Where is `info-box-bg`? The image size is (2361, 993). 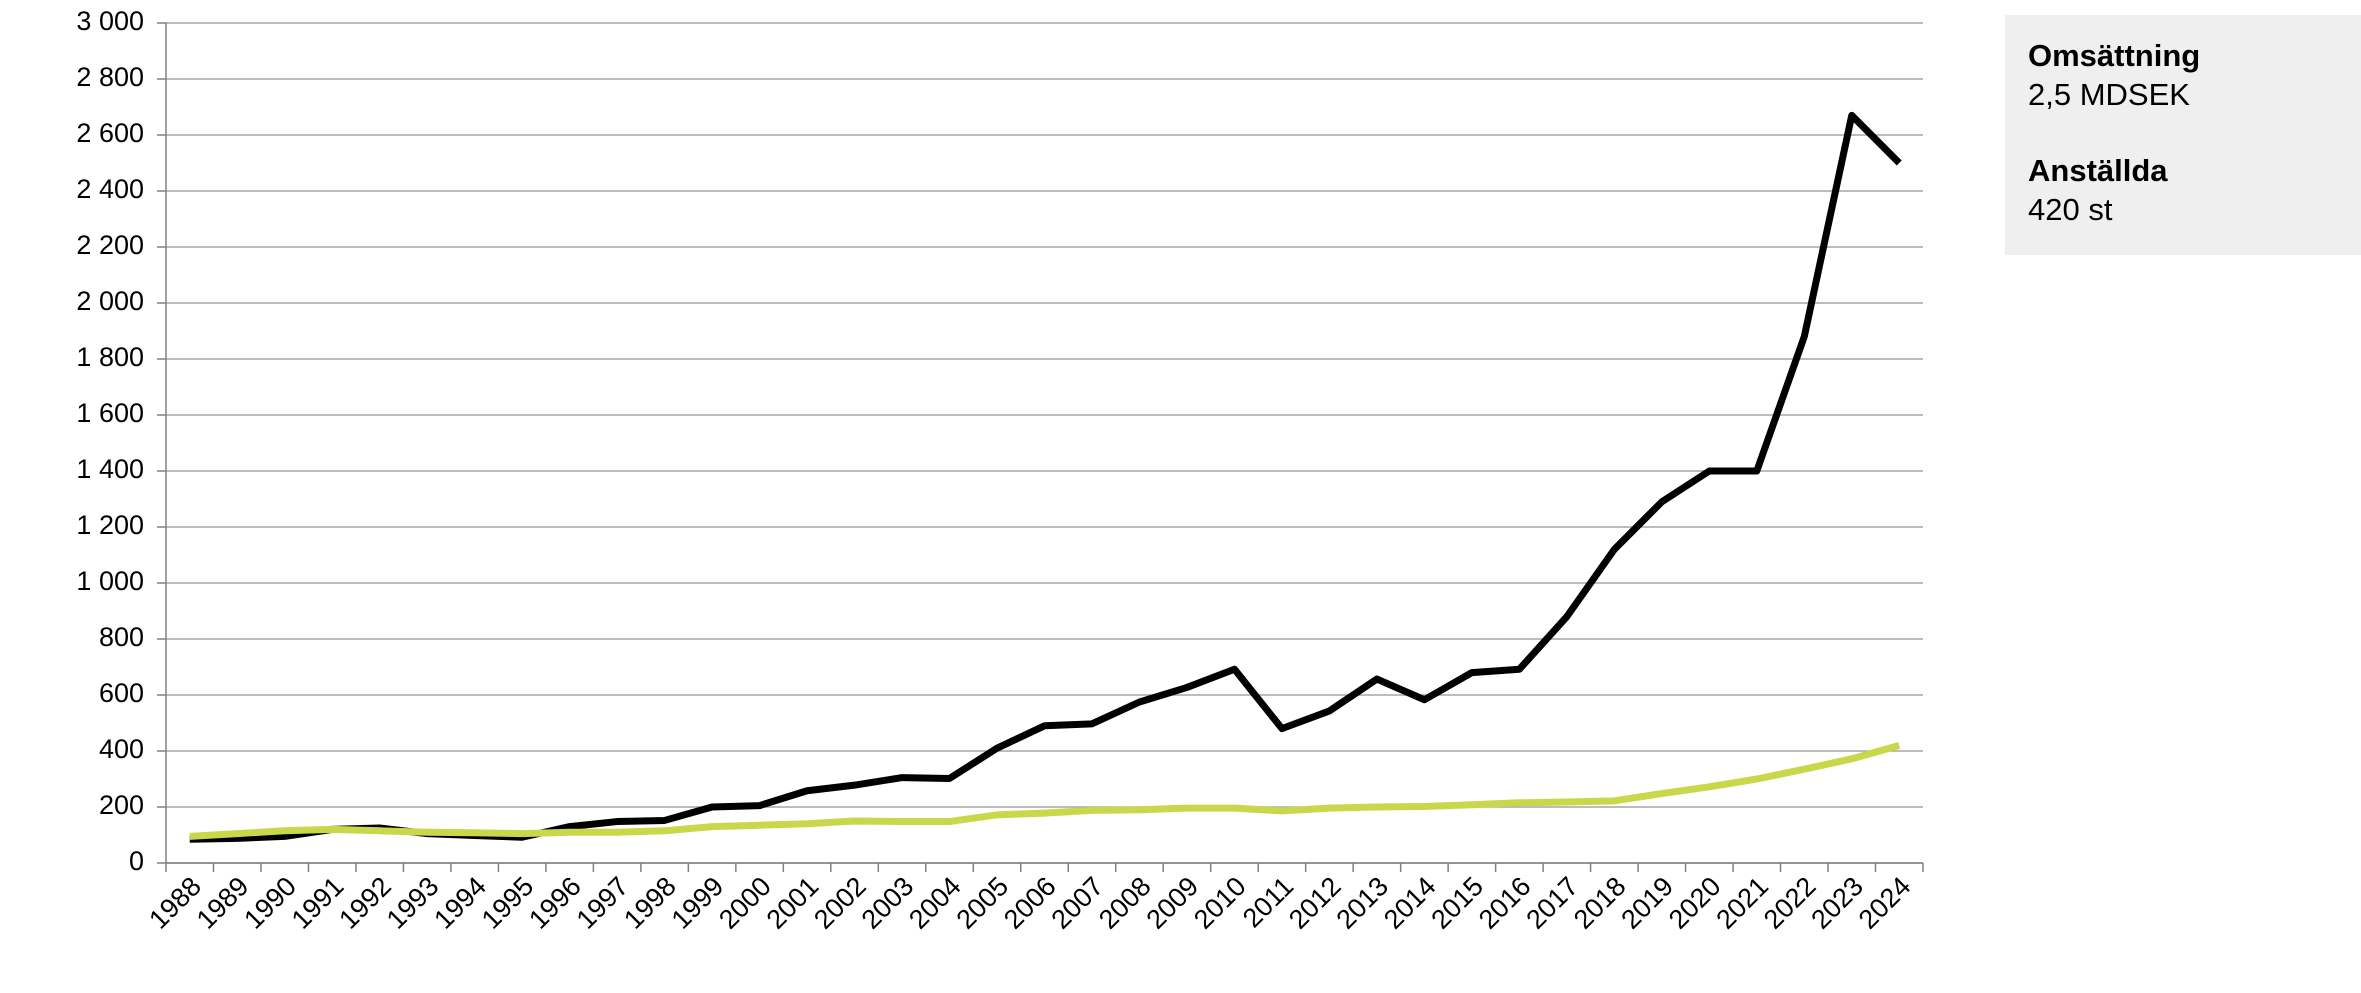 info-box-bg is located at coordinates (2183, 135).